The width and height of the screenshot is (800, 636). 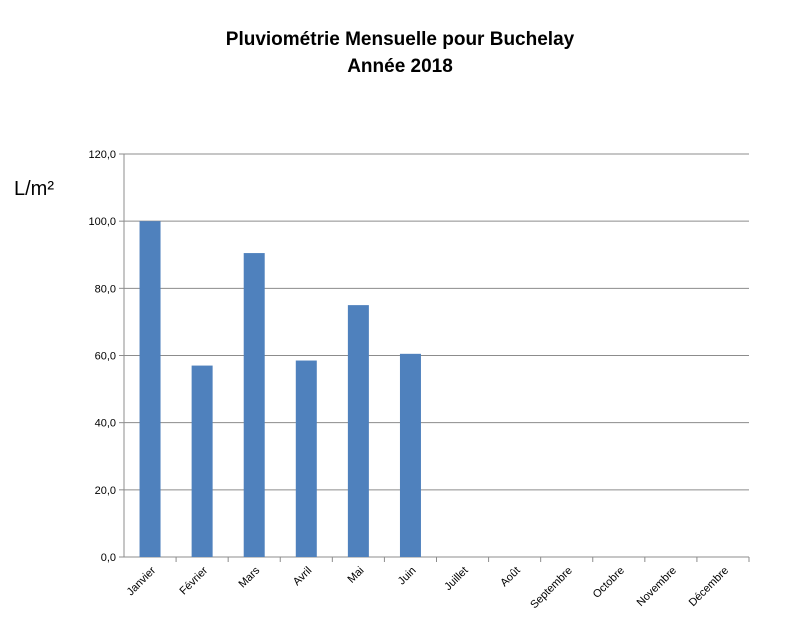 I want to click on bar-mai, so click(x=358, y=431).